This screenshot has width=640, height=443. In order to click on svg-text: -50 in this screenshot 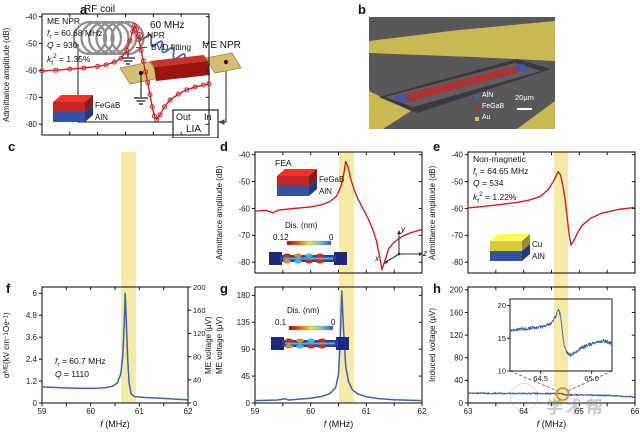, I will do `click(244, 181)`.